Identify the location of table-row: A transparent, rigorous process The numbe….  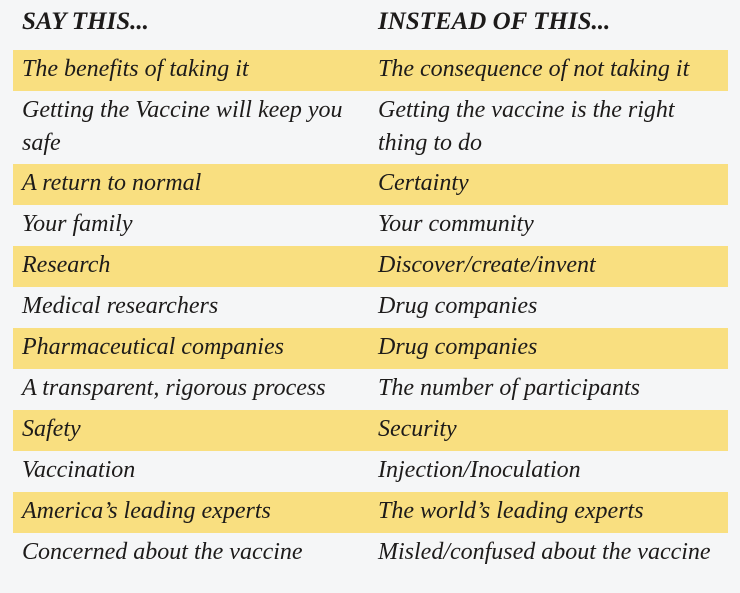
(370, 389).